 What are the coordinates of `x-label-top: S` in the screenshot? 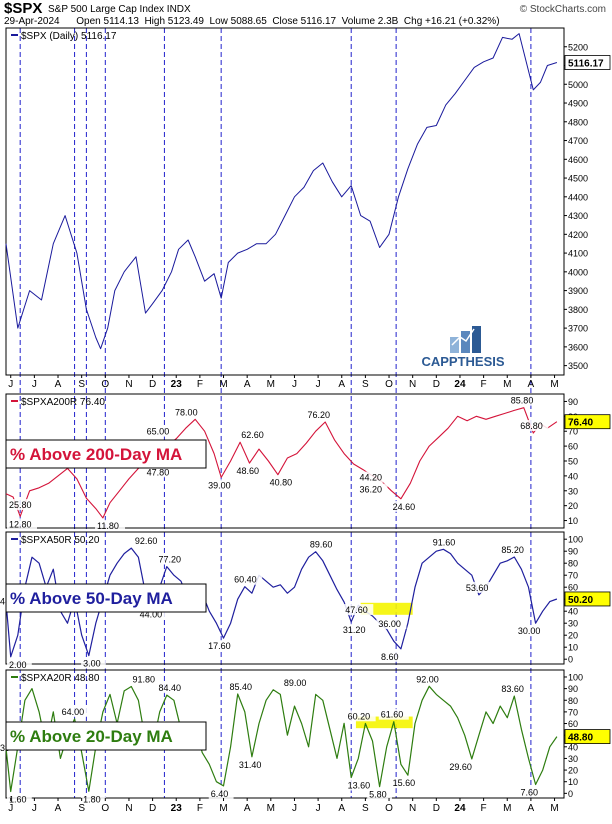 It's located at (365, 384).